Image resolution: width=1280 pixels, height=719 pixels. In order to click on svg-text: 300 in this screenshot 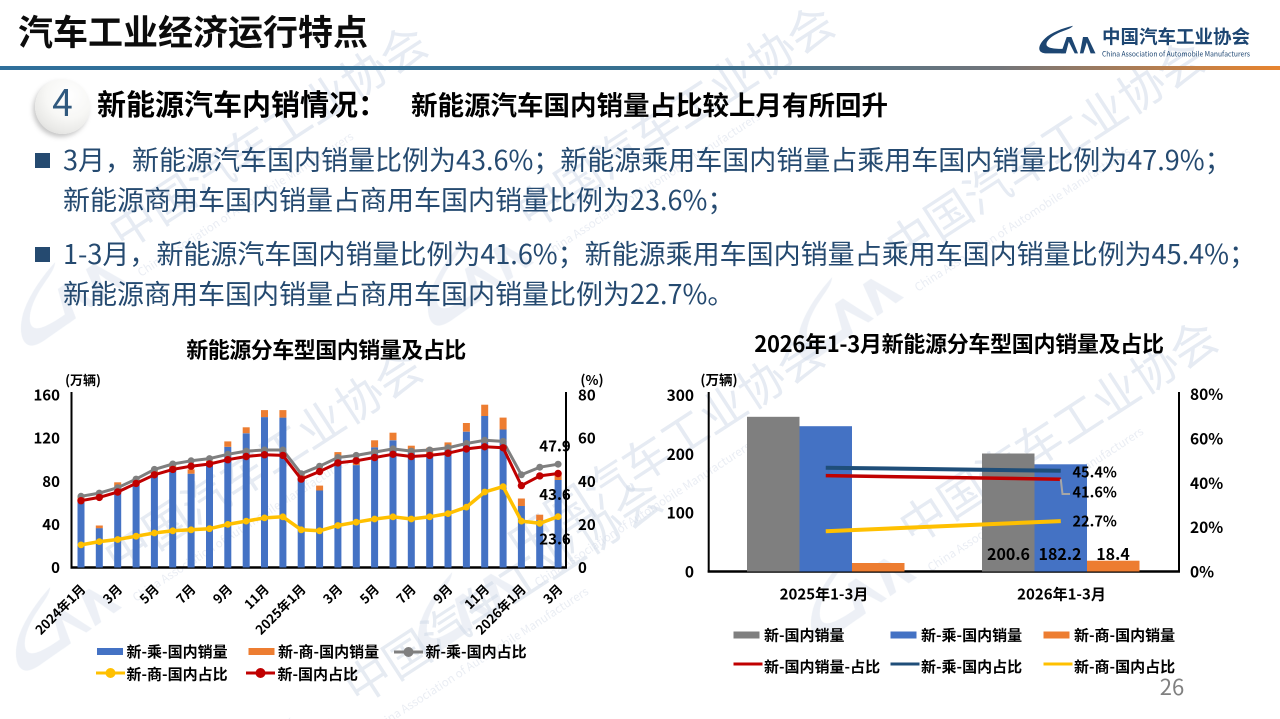, I will do `click(680, 395)`.